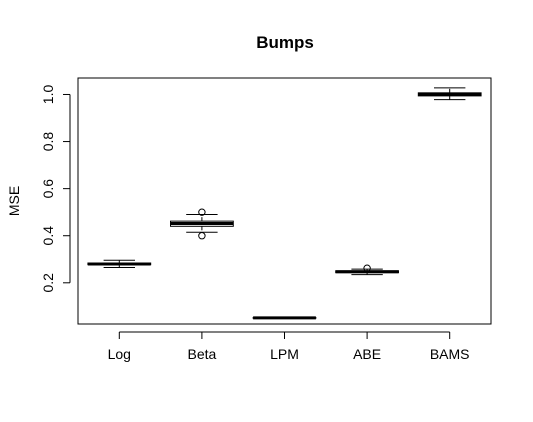  I want to click on x-axis: Log Beta LPM ABE BAMS, so click(289, 346).